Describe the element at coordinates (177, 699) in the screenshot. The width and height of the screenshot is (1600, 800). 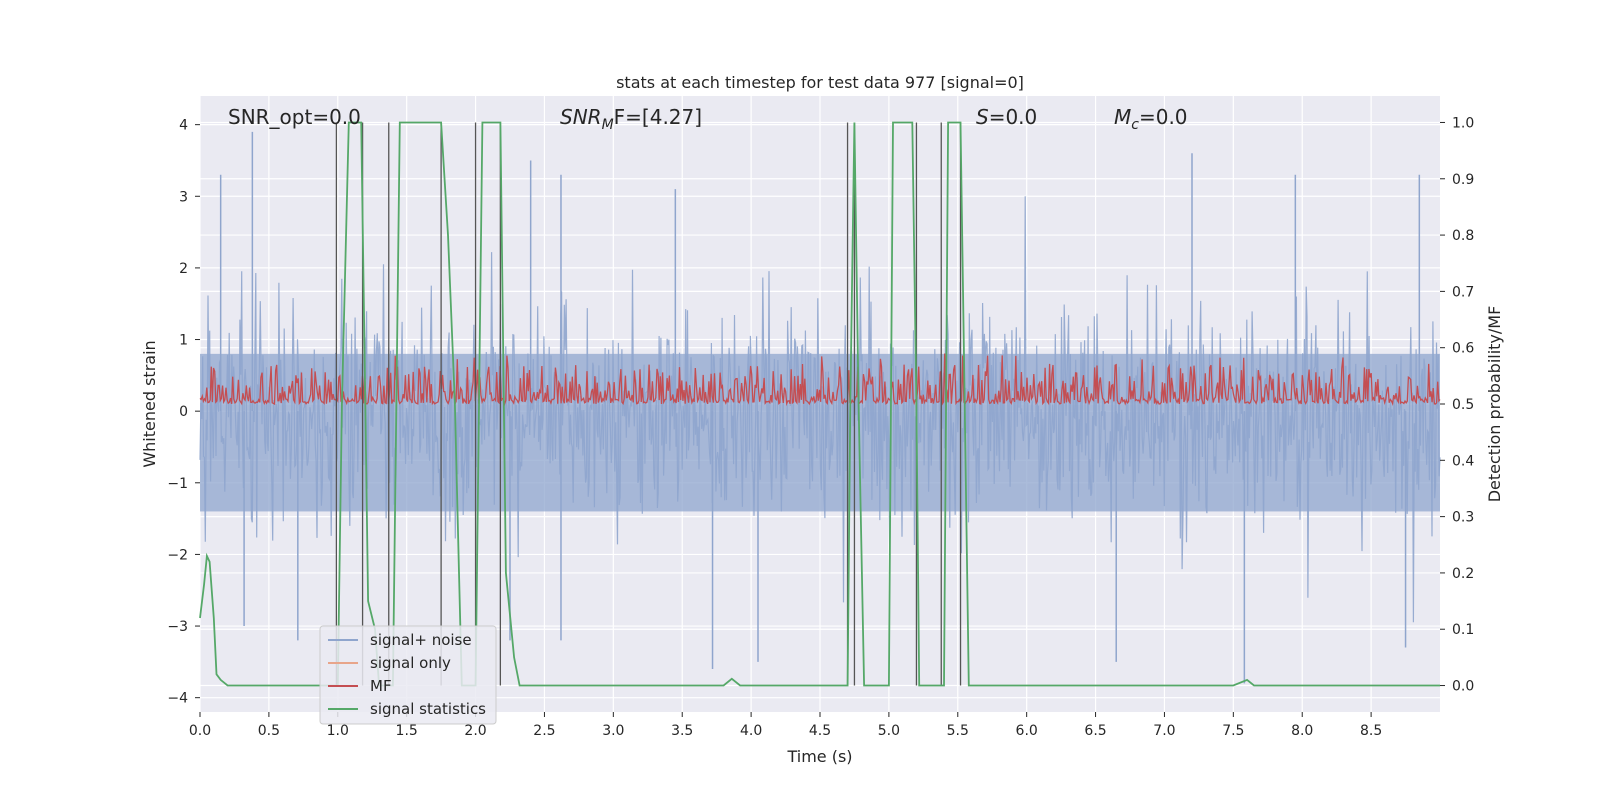
I see `y-tick-label: −4` at that location.